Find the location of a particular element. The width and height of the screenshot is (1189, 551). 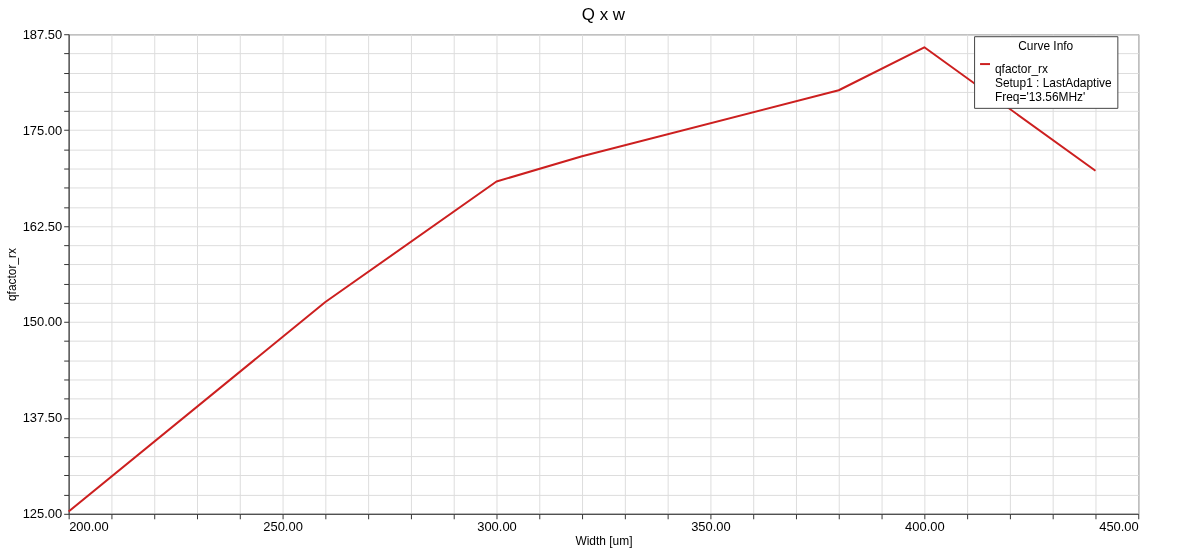

x-tick-label: 250.00 is located at coordinates (283, 527).